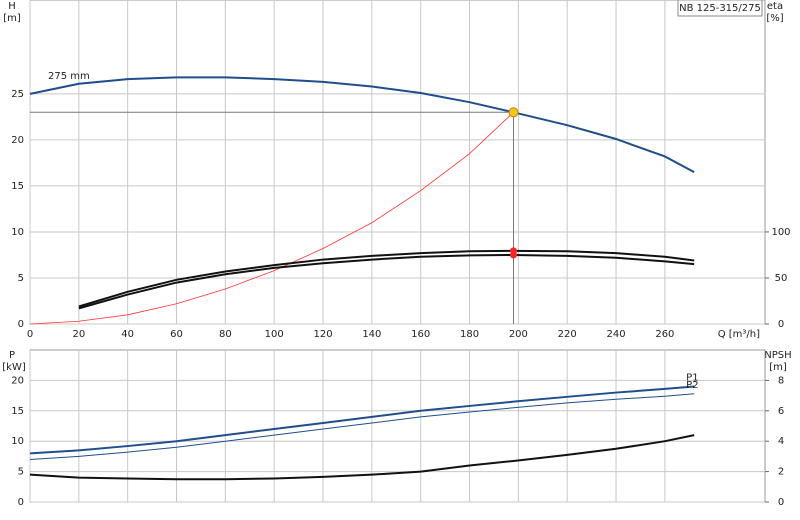  Describe the element at coordinates (78, 334) in the screenshot. I see `x-tick-label: 20` at that location.